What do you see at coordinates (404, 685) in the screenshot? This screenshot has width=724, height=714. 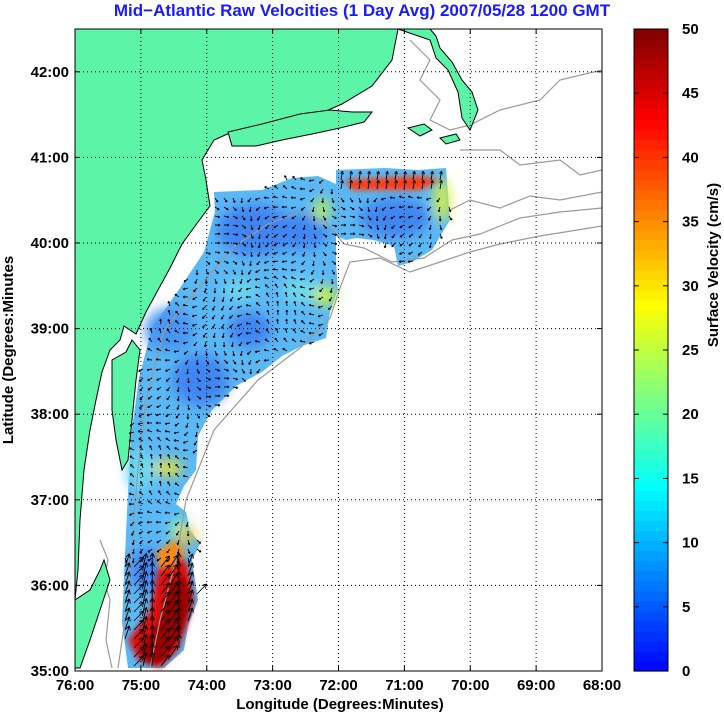 I see `x-tick-label: 71:00` at bounding box center [404, 685].